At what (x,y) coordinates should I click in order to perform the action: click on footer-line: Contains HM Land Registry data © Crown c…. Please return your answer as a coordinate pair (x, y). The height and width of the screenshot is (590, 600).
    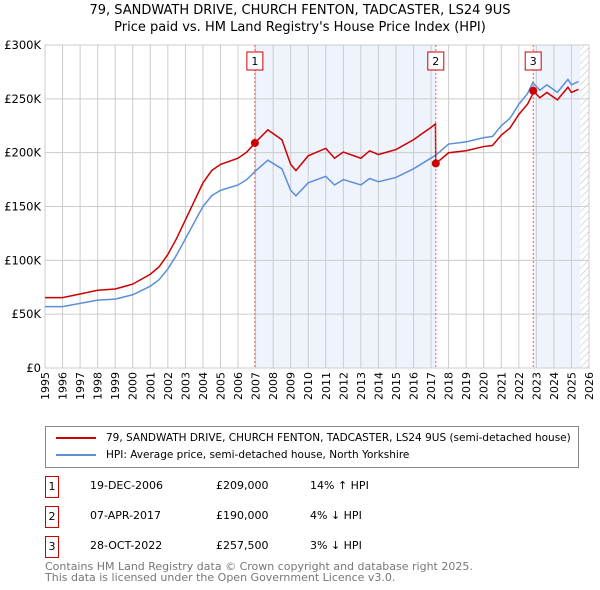
    Looking at the image, I should click on (259, 566).